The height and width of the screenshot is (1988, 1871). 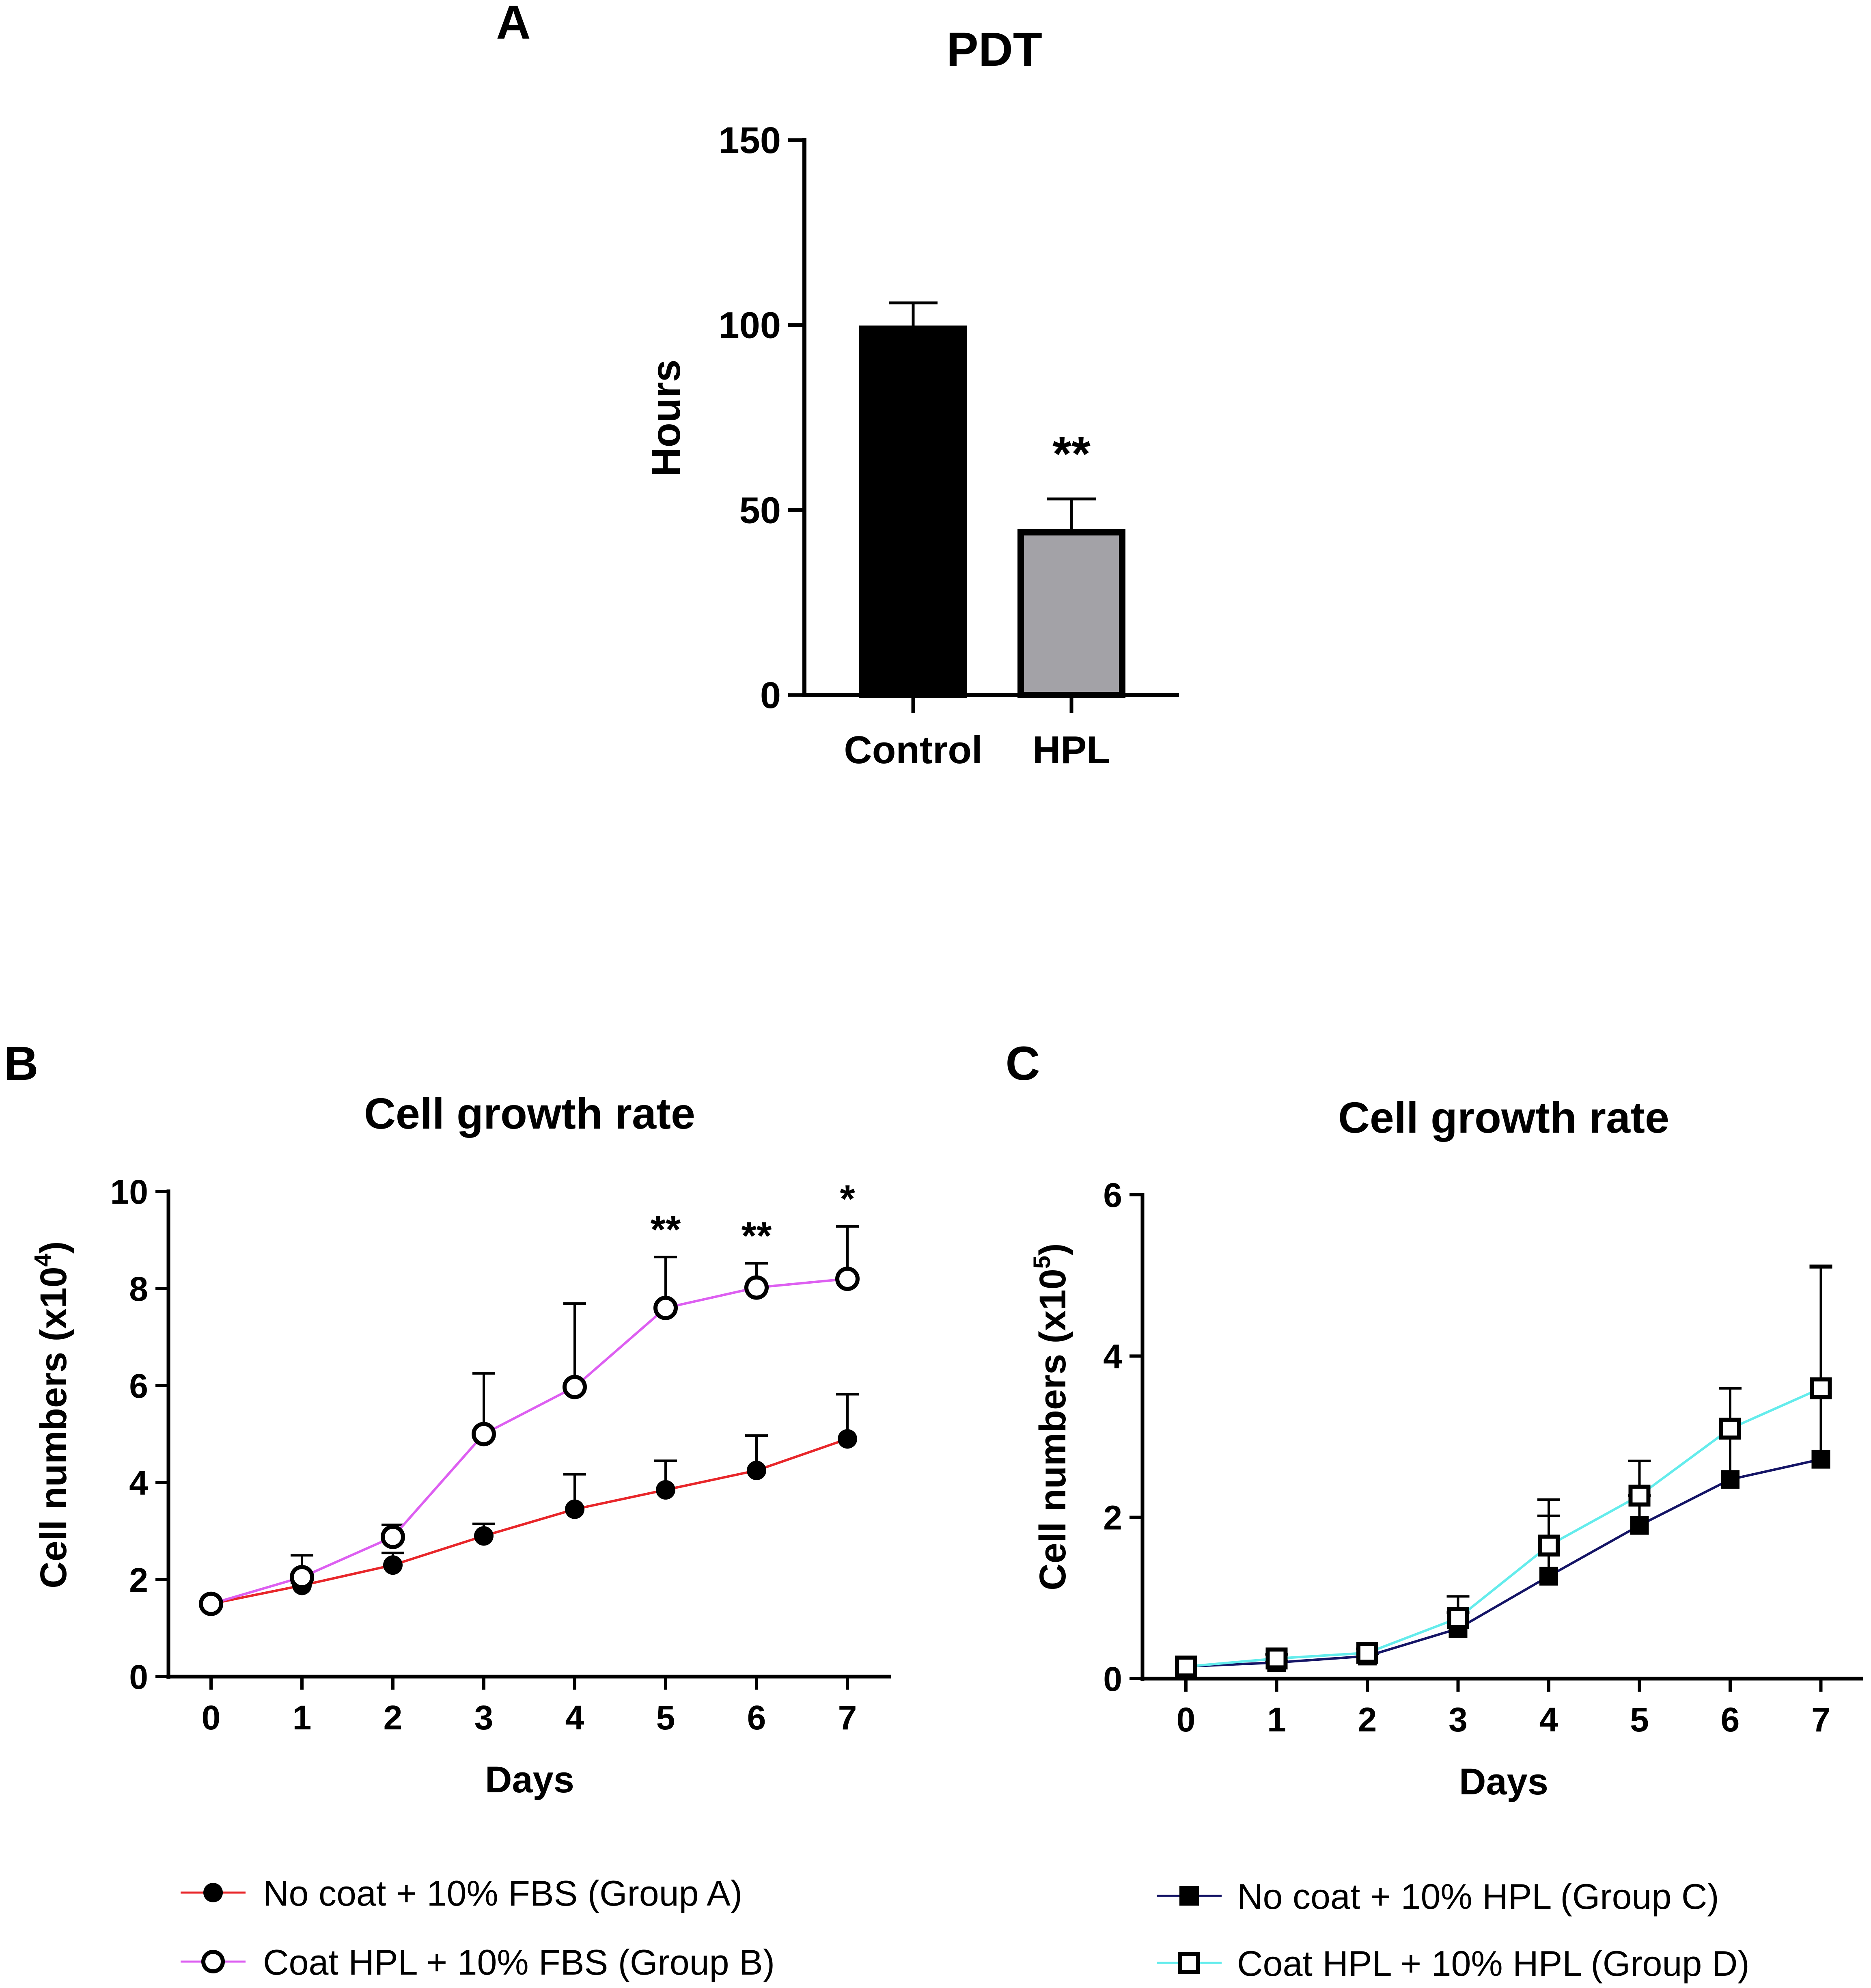 I want to click on panel-b-xlabel: Days, so click(x=529, y=1779).